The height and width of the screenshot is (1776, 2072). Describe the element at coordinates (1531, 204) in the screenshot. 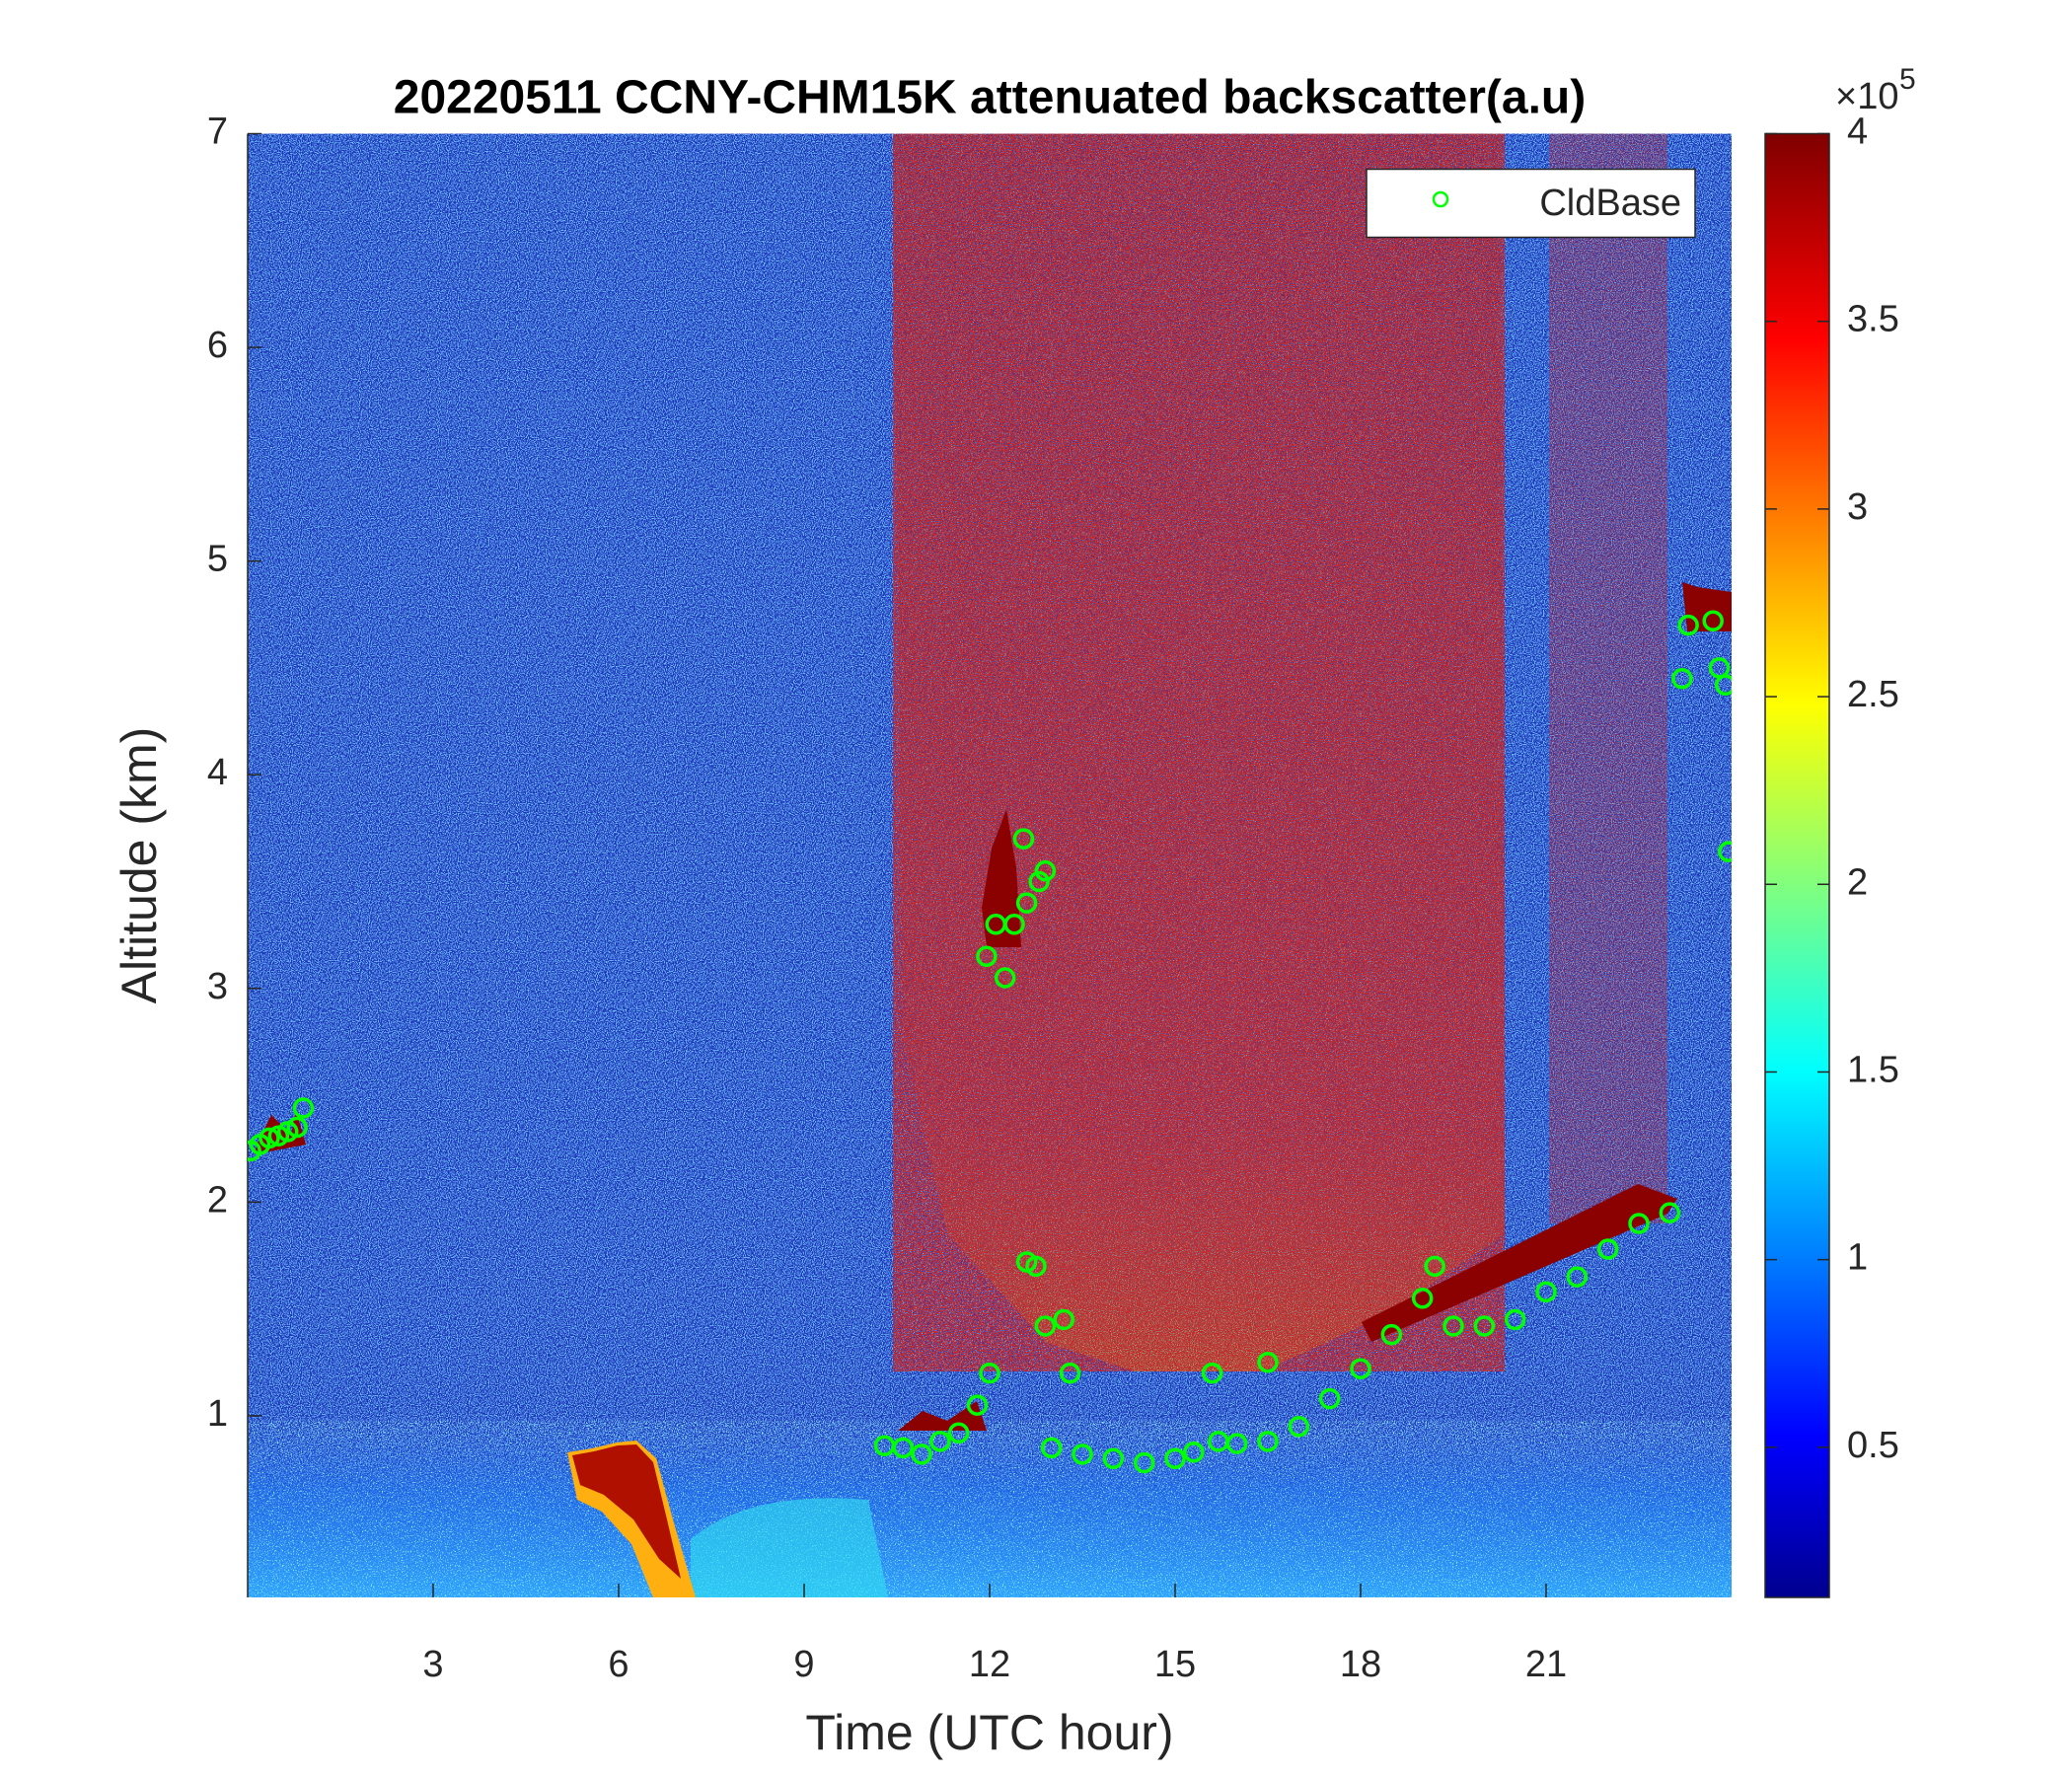

I see `legend-box` at that location.